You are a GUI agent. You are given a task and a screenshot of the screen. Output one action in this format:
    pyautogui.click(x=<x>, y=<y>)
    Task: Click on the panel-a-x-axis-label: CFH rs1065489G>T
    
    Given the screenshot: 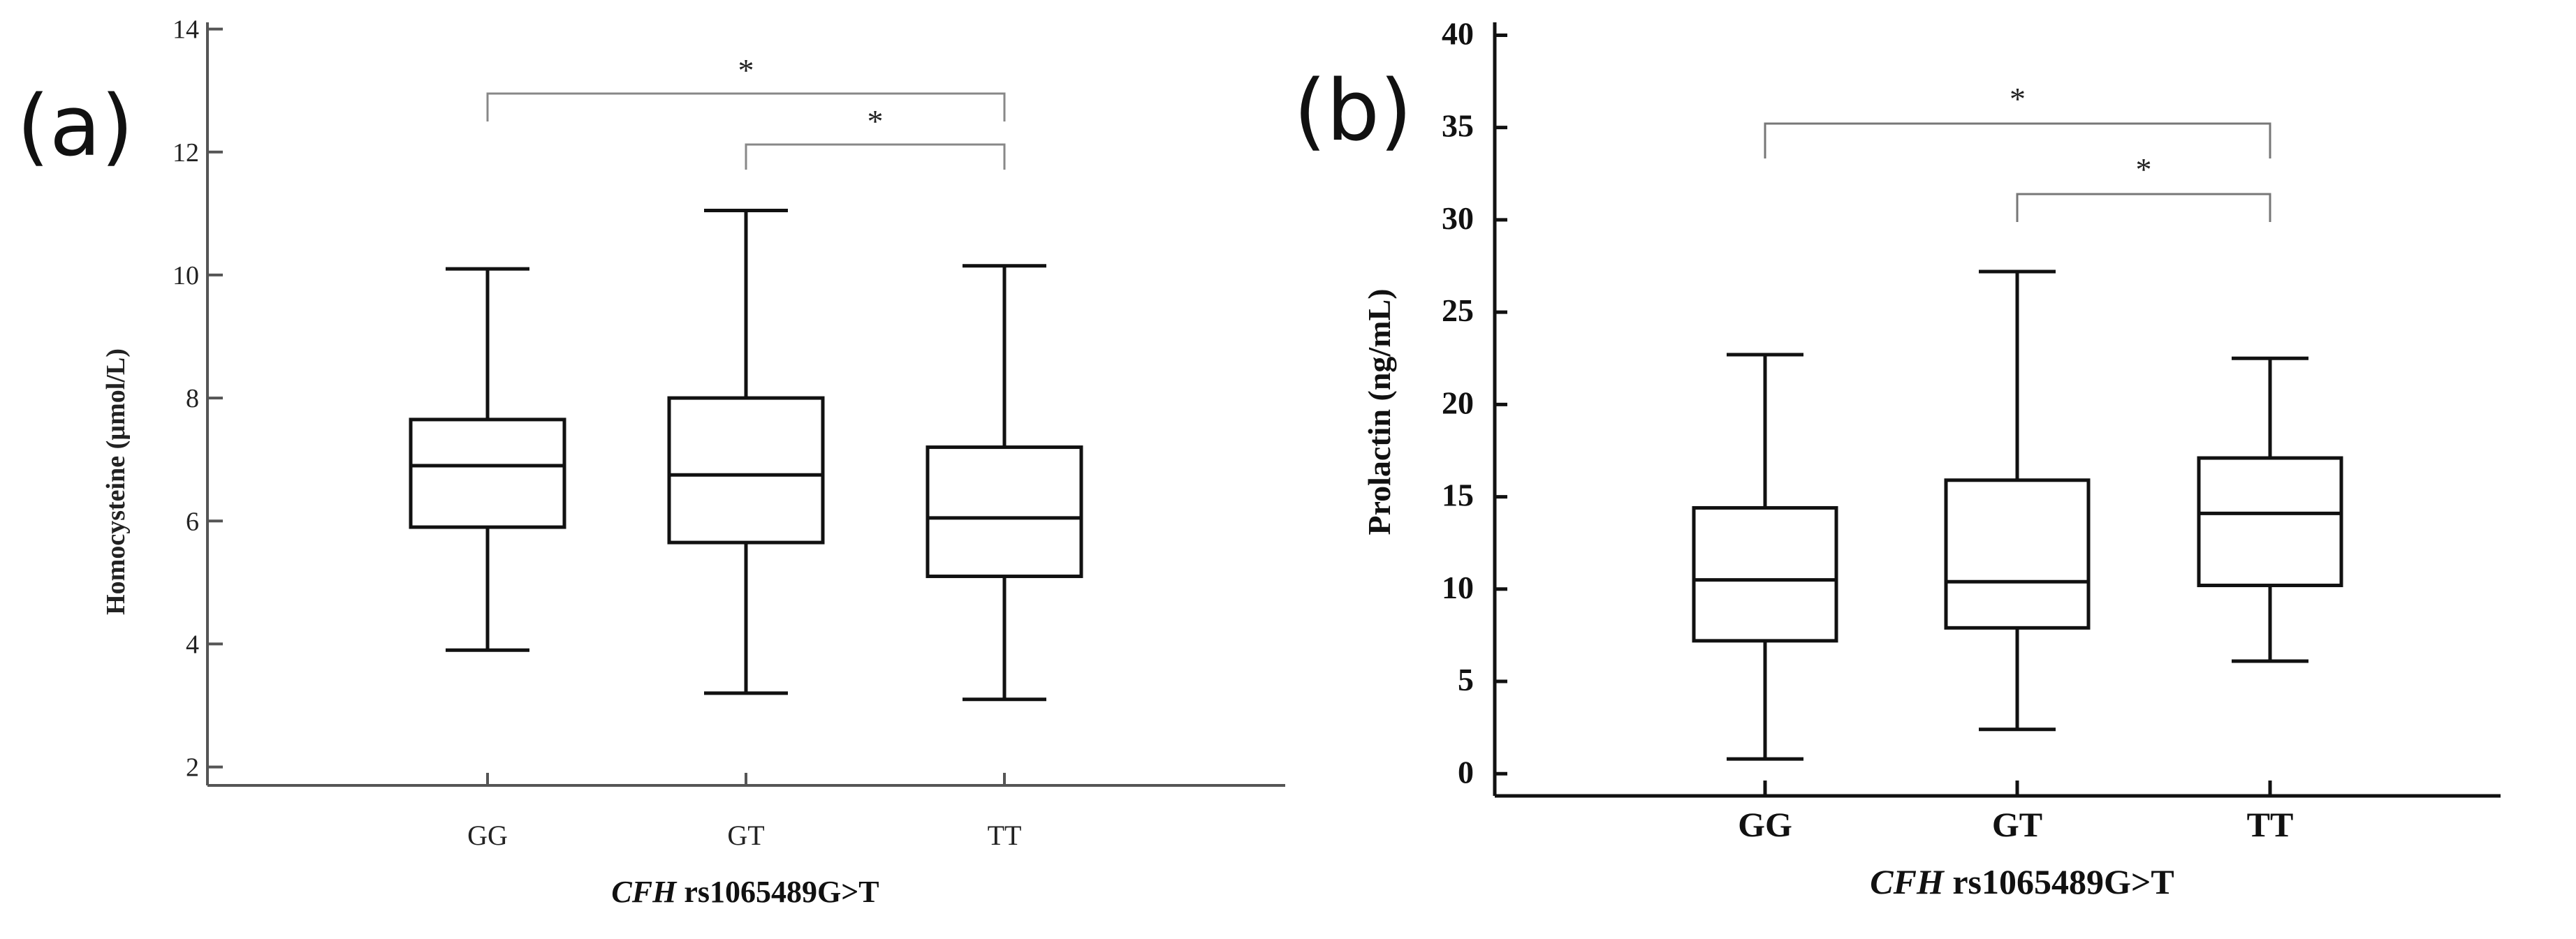 What is the action you would take?
    pyautogui.click(x=745, y=892)
    